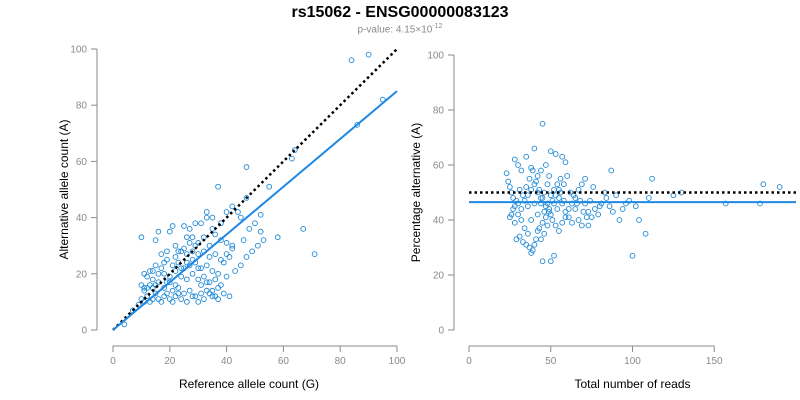  What do you see at coordinates (249, 384) in the screenshot?
I see `panel1-x-axis-label: Reference allele count (G)` at bounding box center [249, 384].